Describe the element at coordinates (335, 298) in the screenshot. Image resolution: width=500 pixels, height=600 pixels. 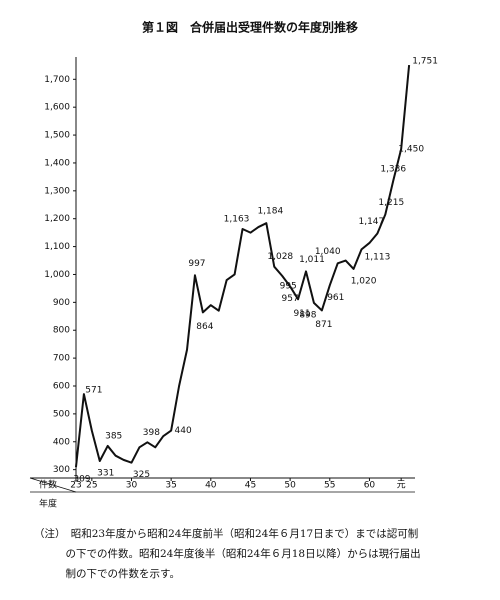
I see `data-label: 961` at that location.